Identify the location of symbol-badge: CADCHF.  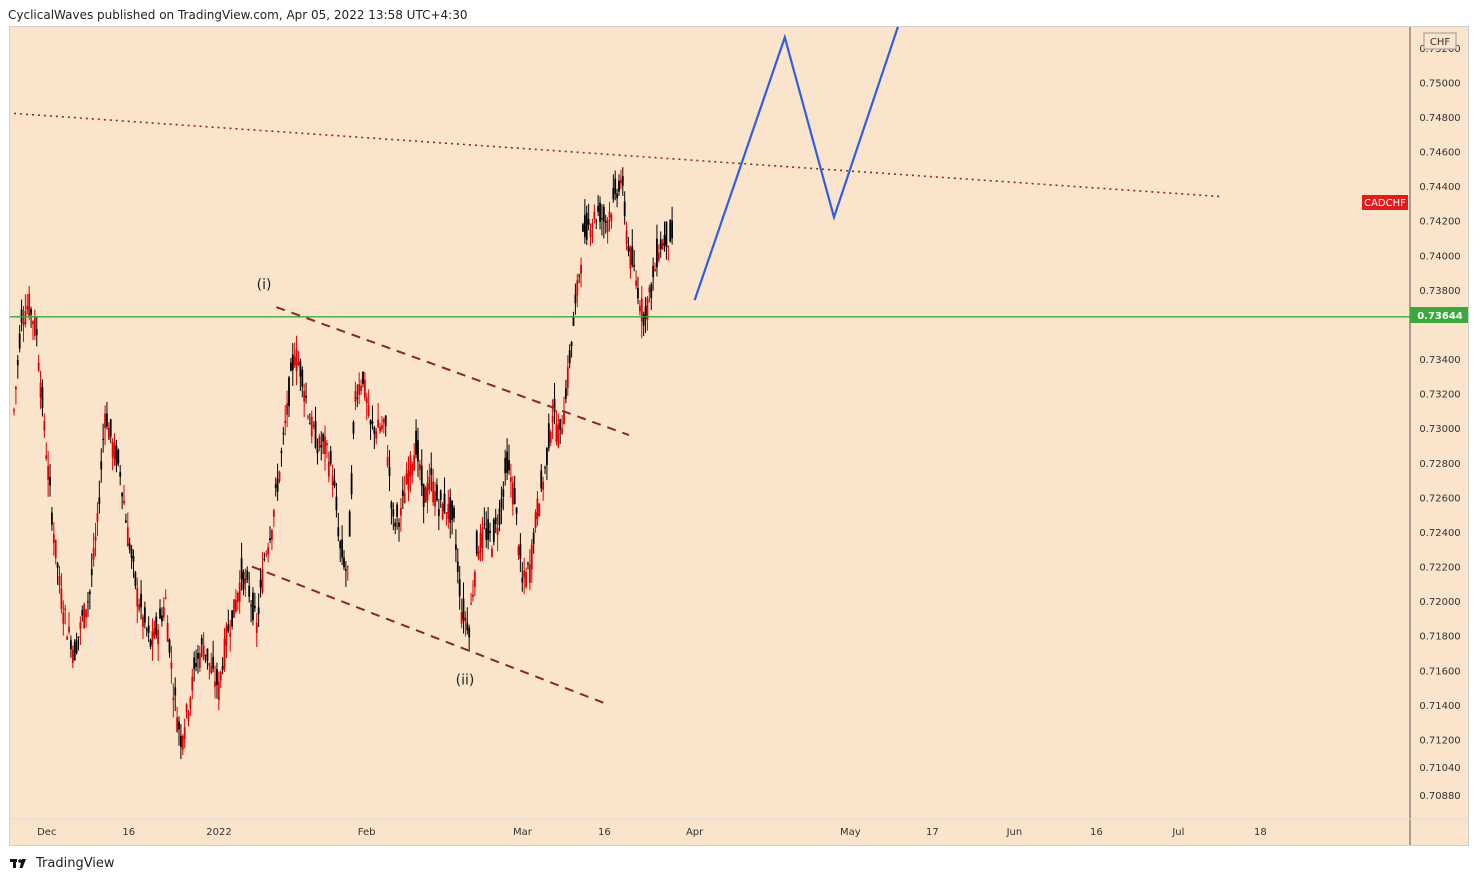
(1385, 202).